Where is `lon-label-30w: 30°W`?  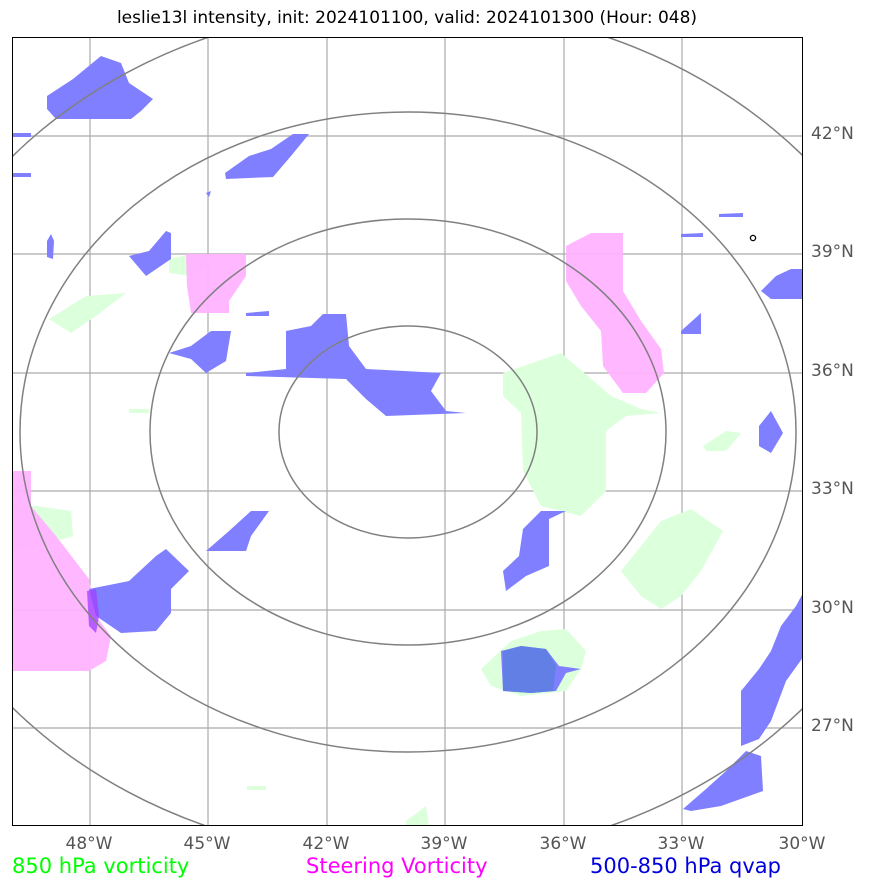
lon-label-30w: 30°W is located at coordinates (802, 844).